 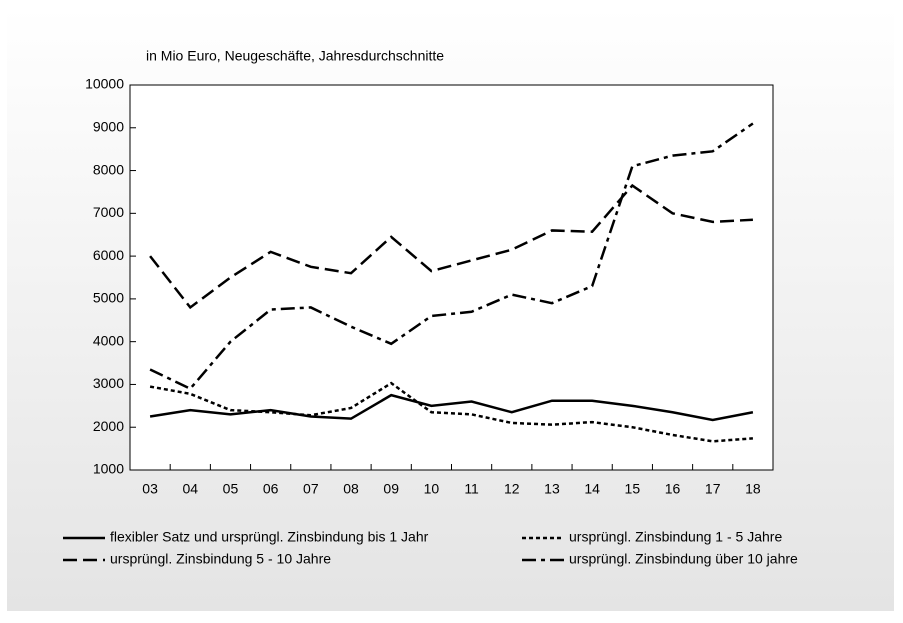 I want to click on y-tick-label: 8000, so click(x=108, y=169).